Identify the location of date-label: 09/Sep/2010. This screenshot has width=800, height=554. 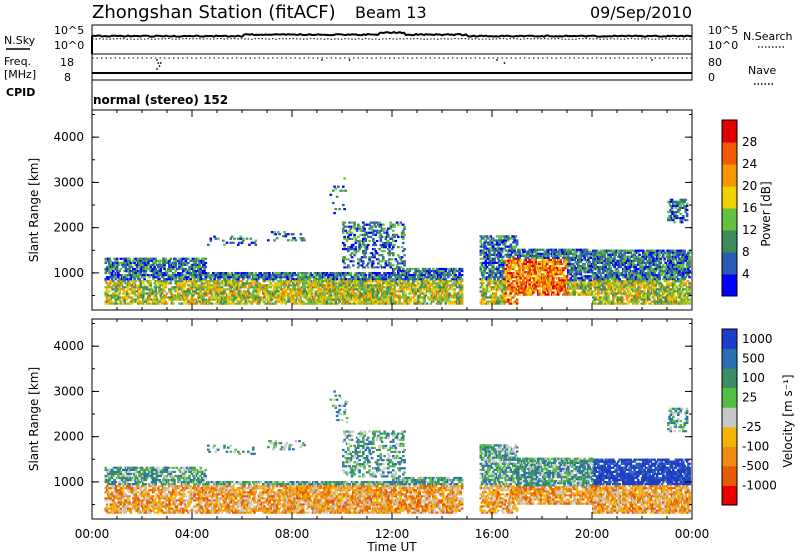
(641, 12).